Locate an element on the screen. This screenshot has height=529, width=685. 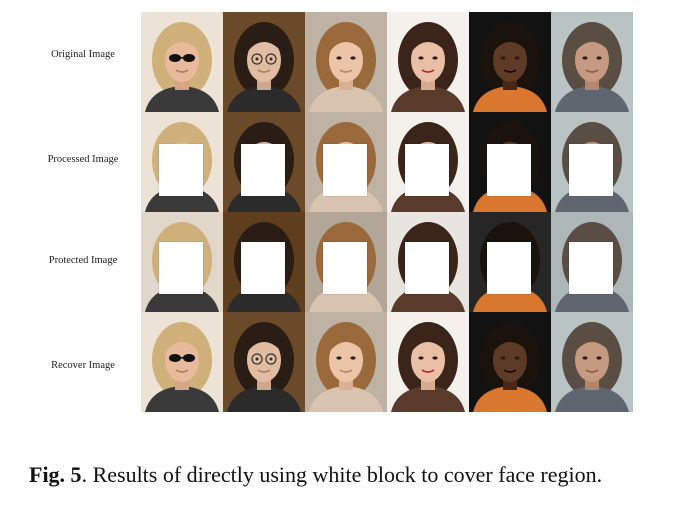
photo-woman-auburn-bob-proc is located at coordinates (346, 162).